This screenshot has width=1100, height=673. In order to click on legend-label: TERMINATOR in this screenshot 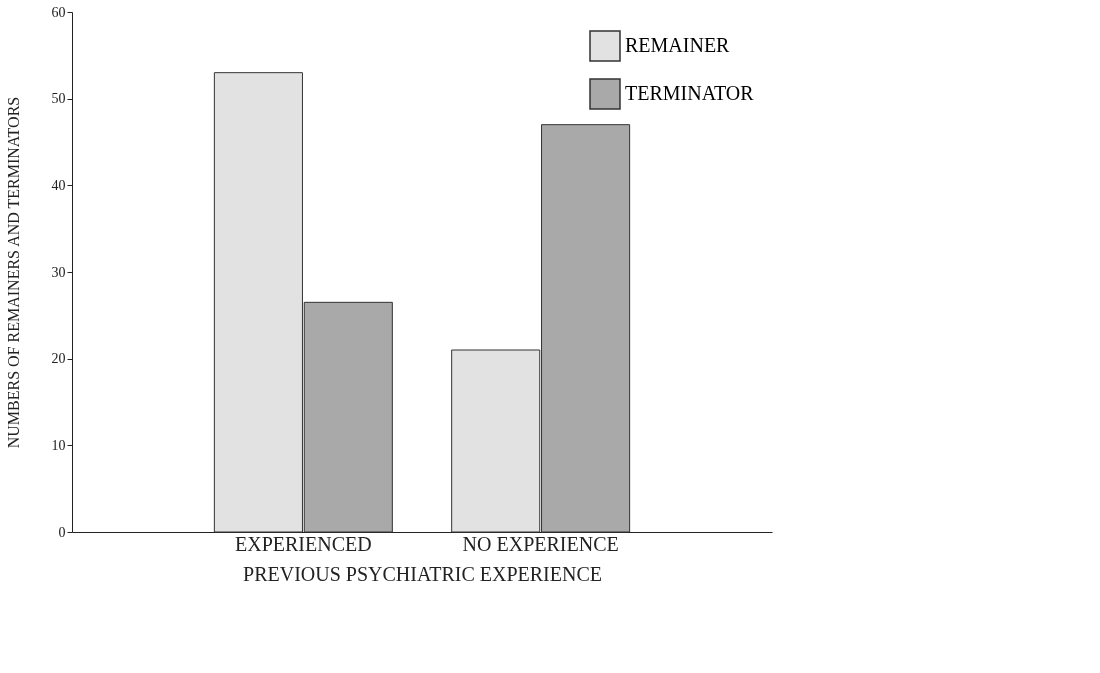, I will do `click(690, 93)`.